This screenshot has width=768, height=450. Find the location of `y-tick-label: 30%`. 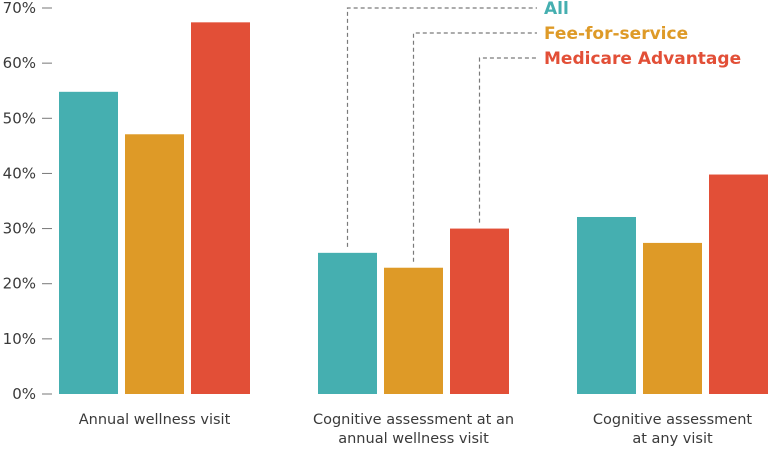

y-tick-label: 30% is located at coordinates (19, 229).